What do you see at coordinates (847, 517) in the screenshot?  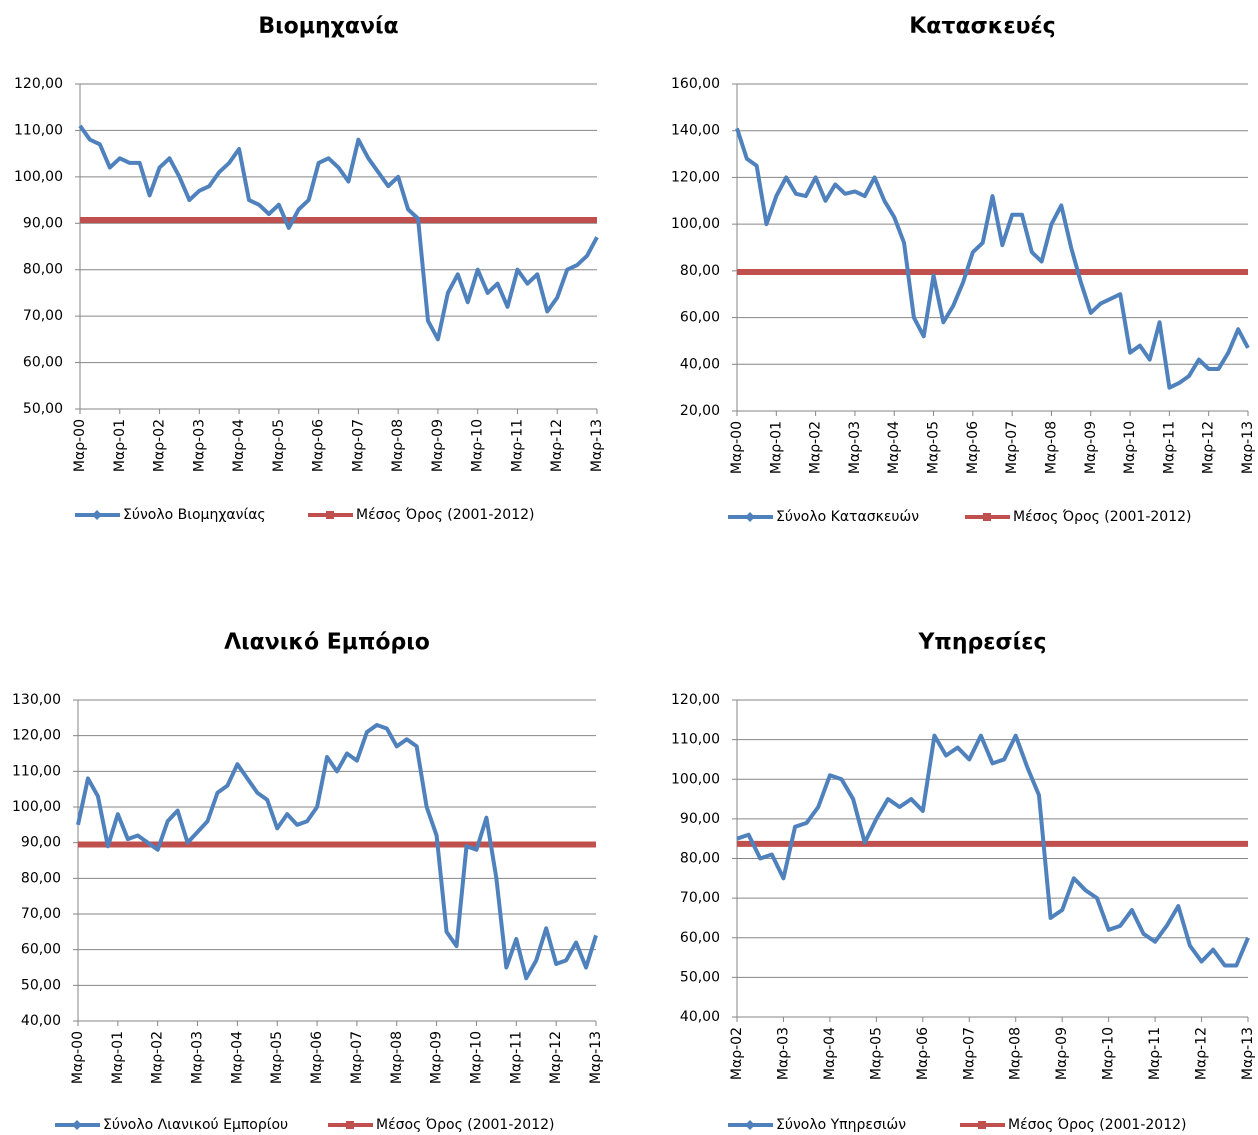 I see `legend-label: Σύνολο Κατασκευών` at bounding box center [847, 517].